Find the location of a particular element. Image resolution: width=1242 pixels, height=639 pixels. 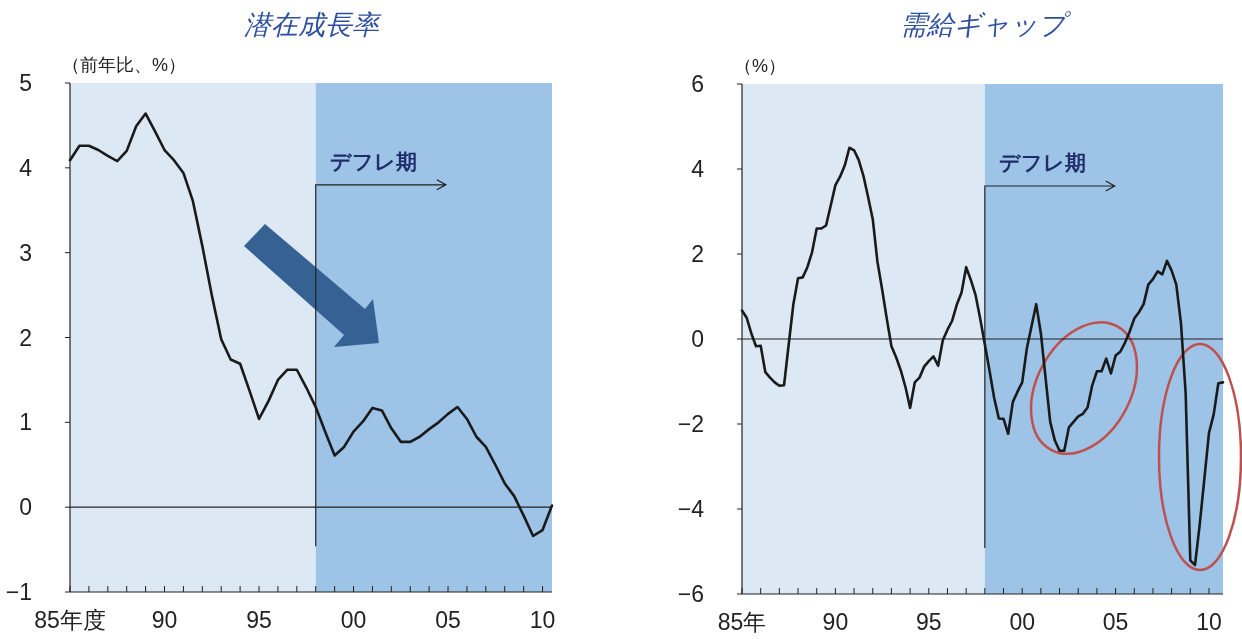

y-tick-label: −4 is located at coordinates (691, 509).